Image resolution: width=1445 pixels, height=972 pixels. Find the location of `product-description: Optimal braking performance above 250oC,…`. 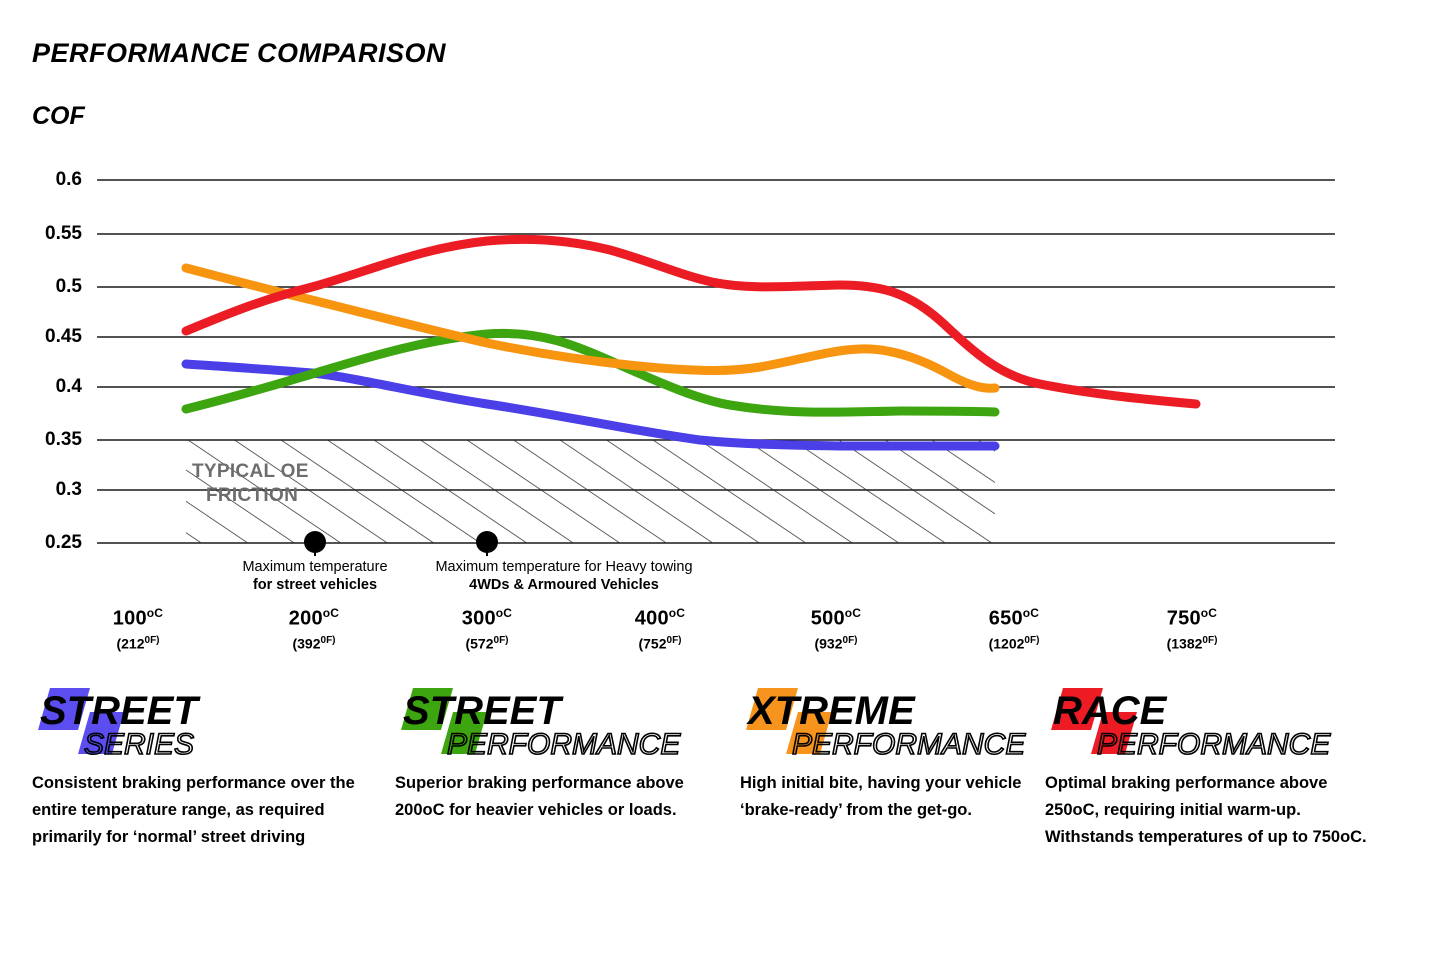

product-description: Optimal braking performance above 250oC,… is located at coordinates (1206, 810).